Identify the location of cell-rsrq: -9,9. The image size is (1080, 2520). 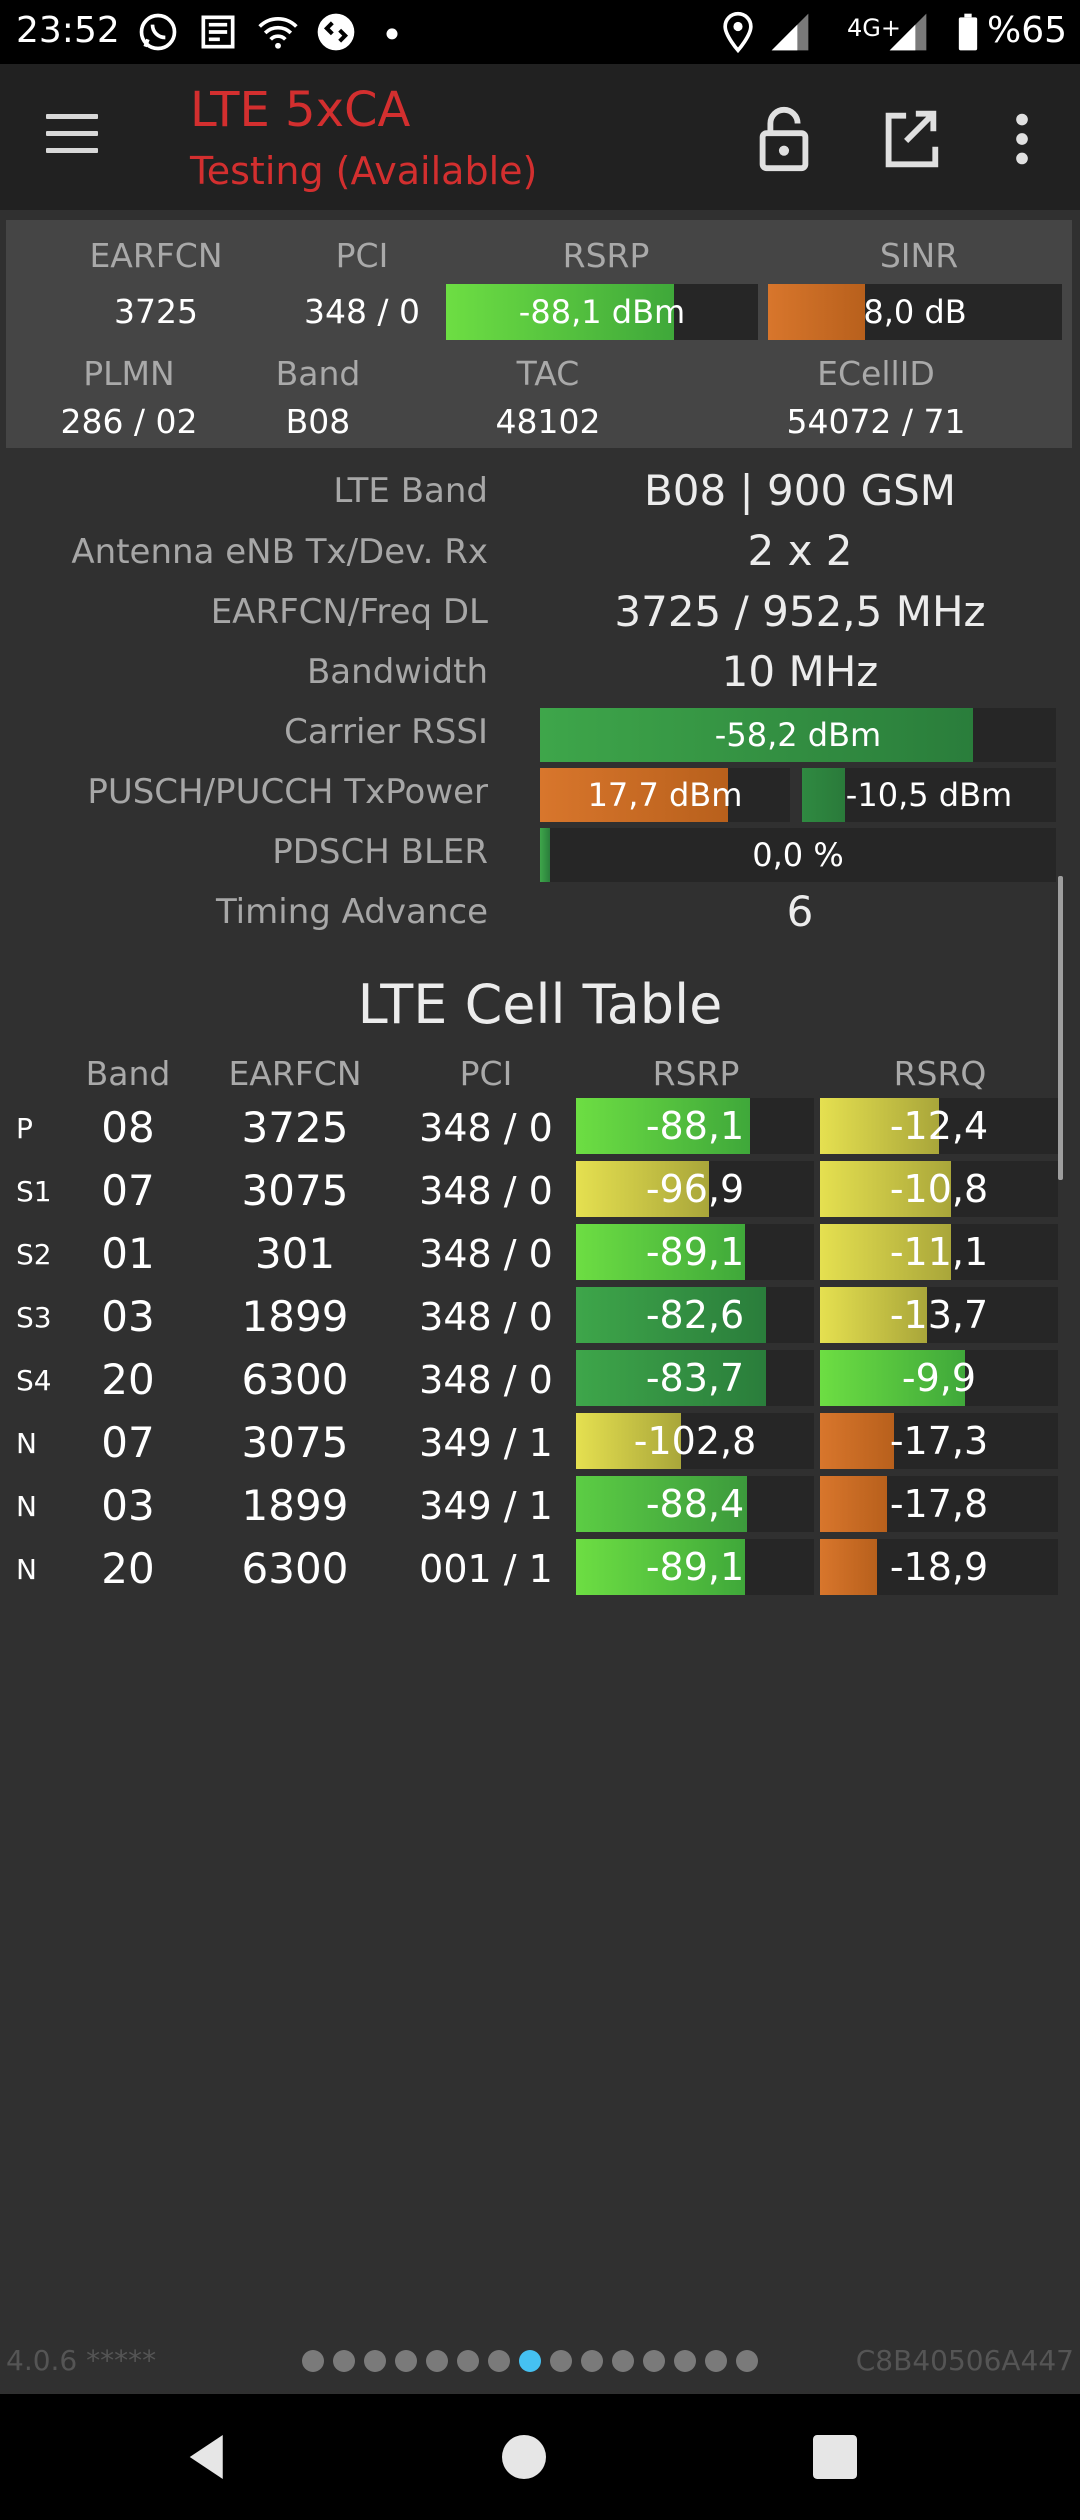
(939, 1378).